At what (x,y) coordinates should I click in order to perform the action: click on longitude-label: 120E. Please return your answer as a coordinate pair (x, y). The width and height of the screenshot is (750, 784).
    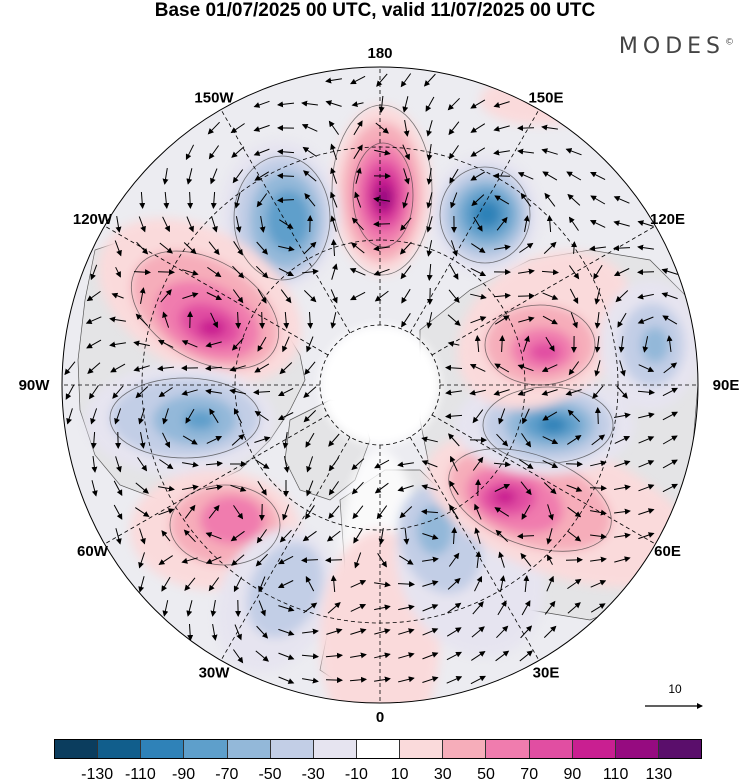
    Looking at the image, I should click on (667, 219).